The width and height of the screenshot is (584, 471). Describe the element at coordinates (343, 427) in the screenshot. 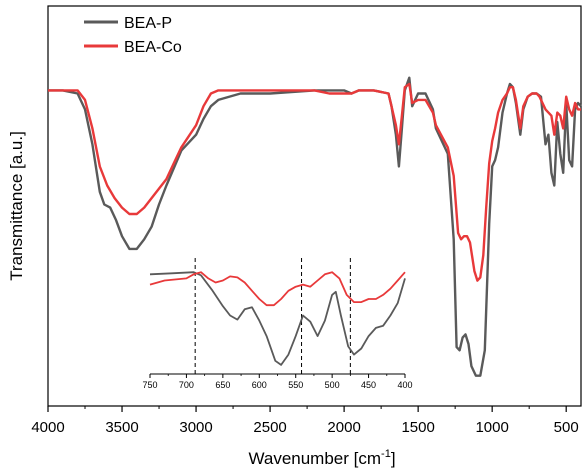

I see `x-tick-label-2000: 2000` at that location.